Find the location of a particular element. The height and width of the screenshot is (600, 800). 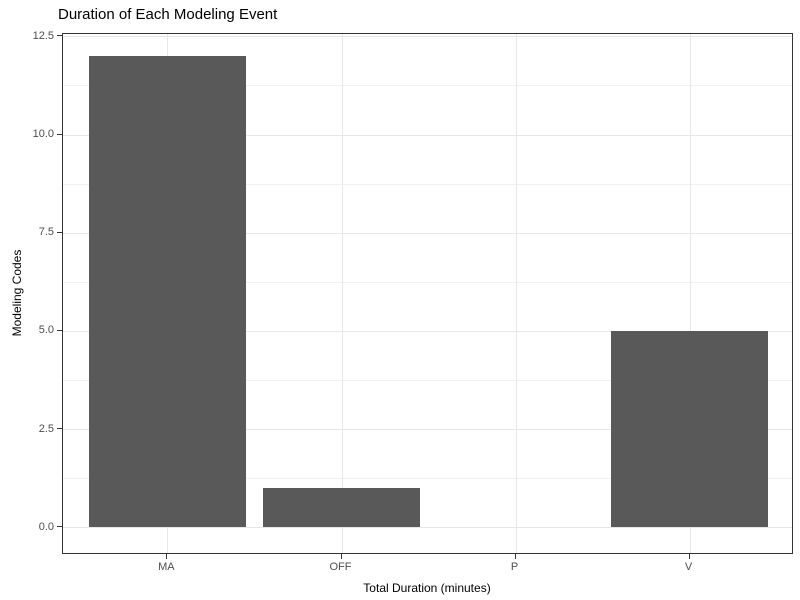

y-tick-label: 12.5 is located at coordinates (43, 35).